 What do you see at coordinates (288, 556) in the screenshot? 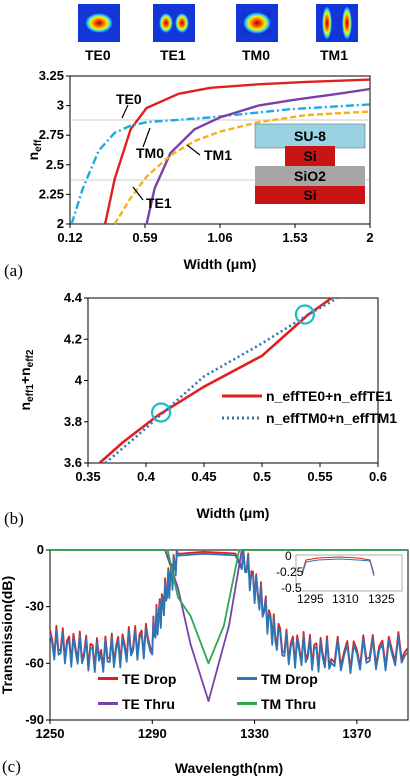
I see `inset-ytick-0: 0` at bounding box center [288, 556].